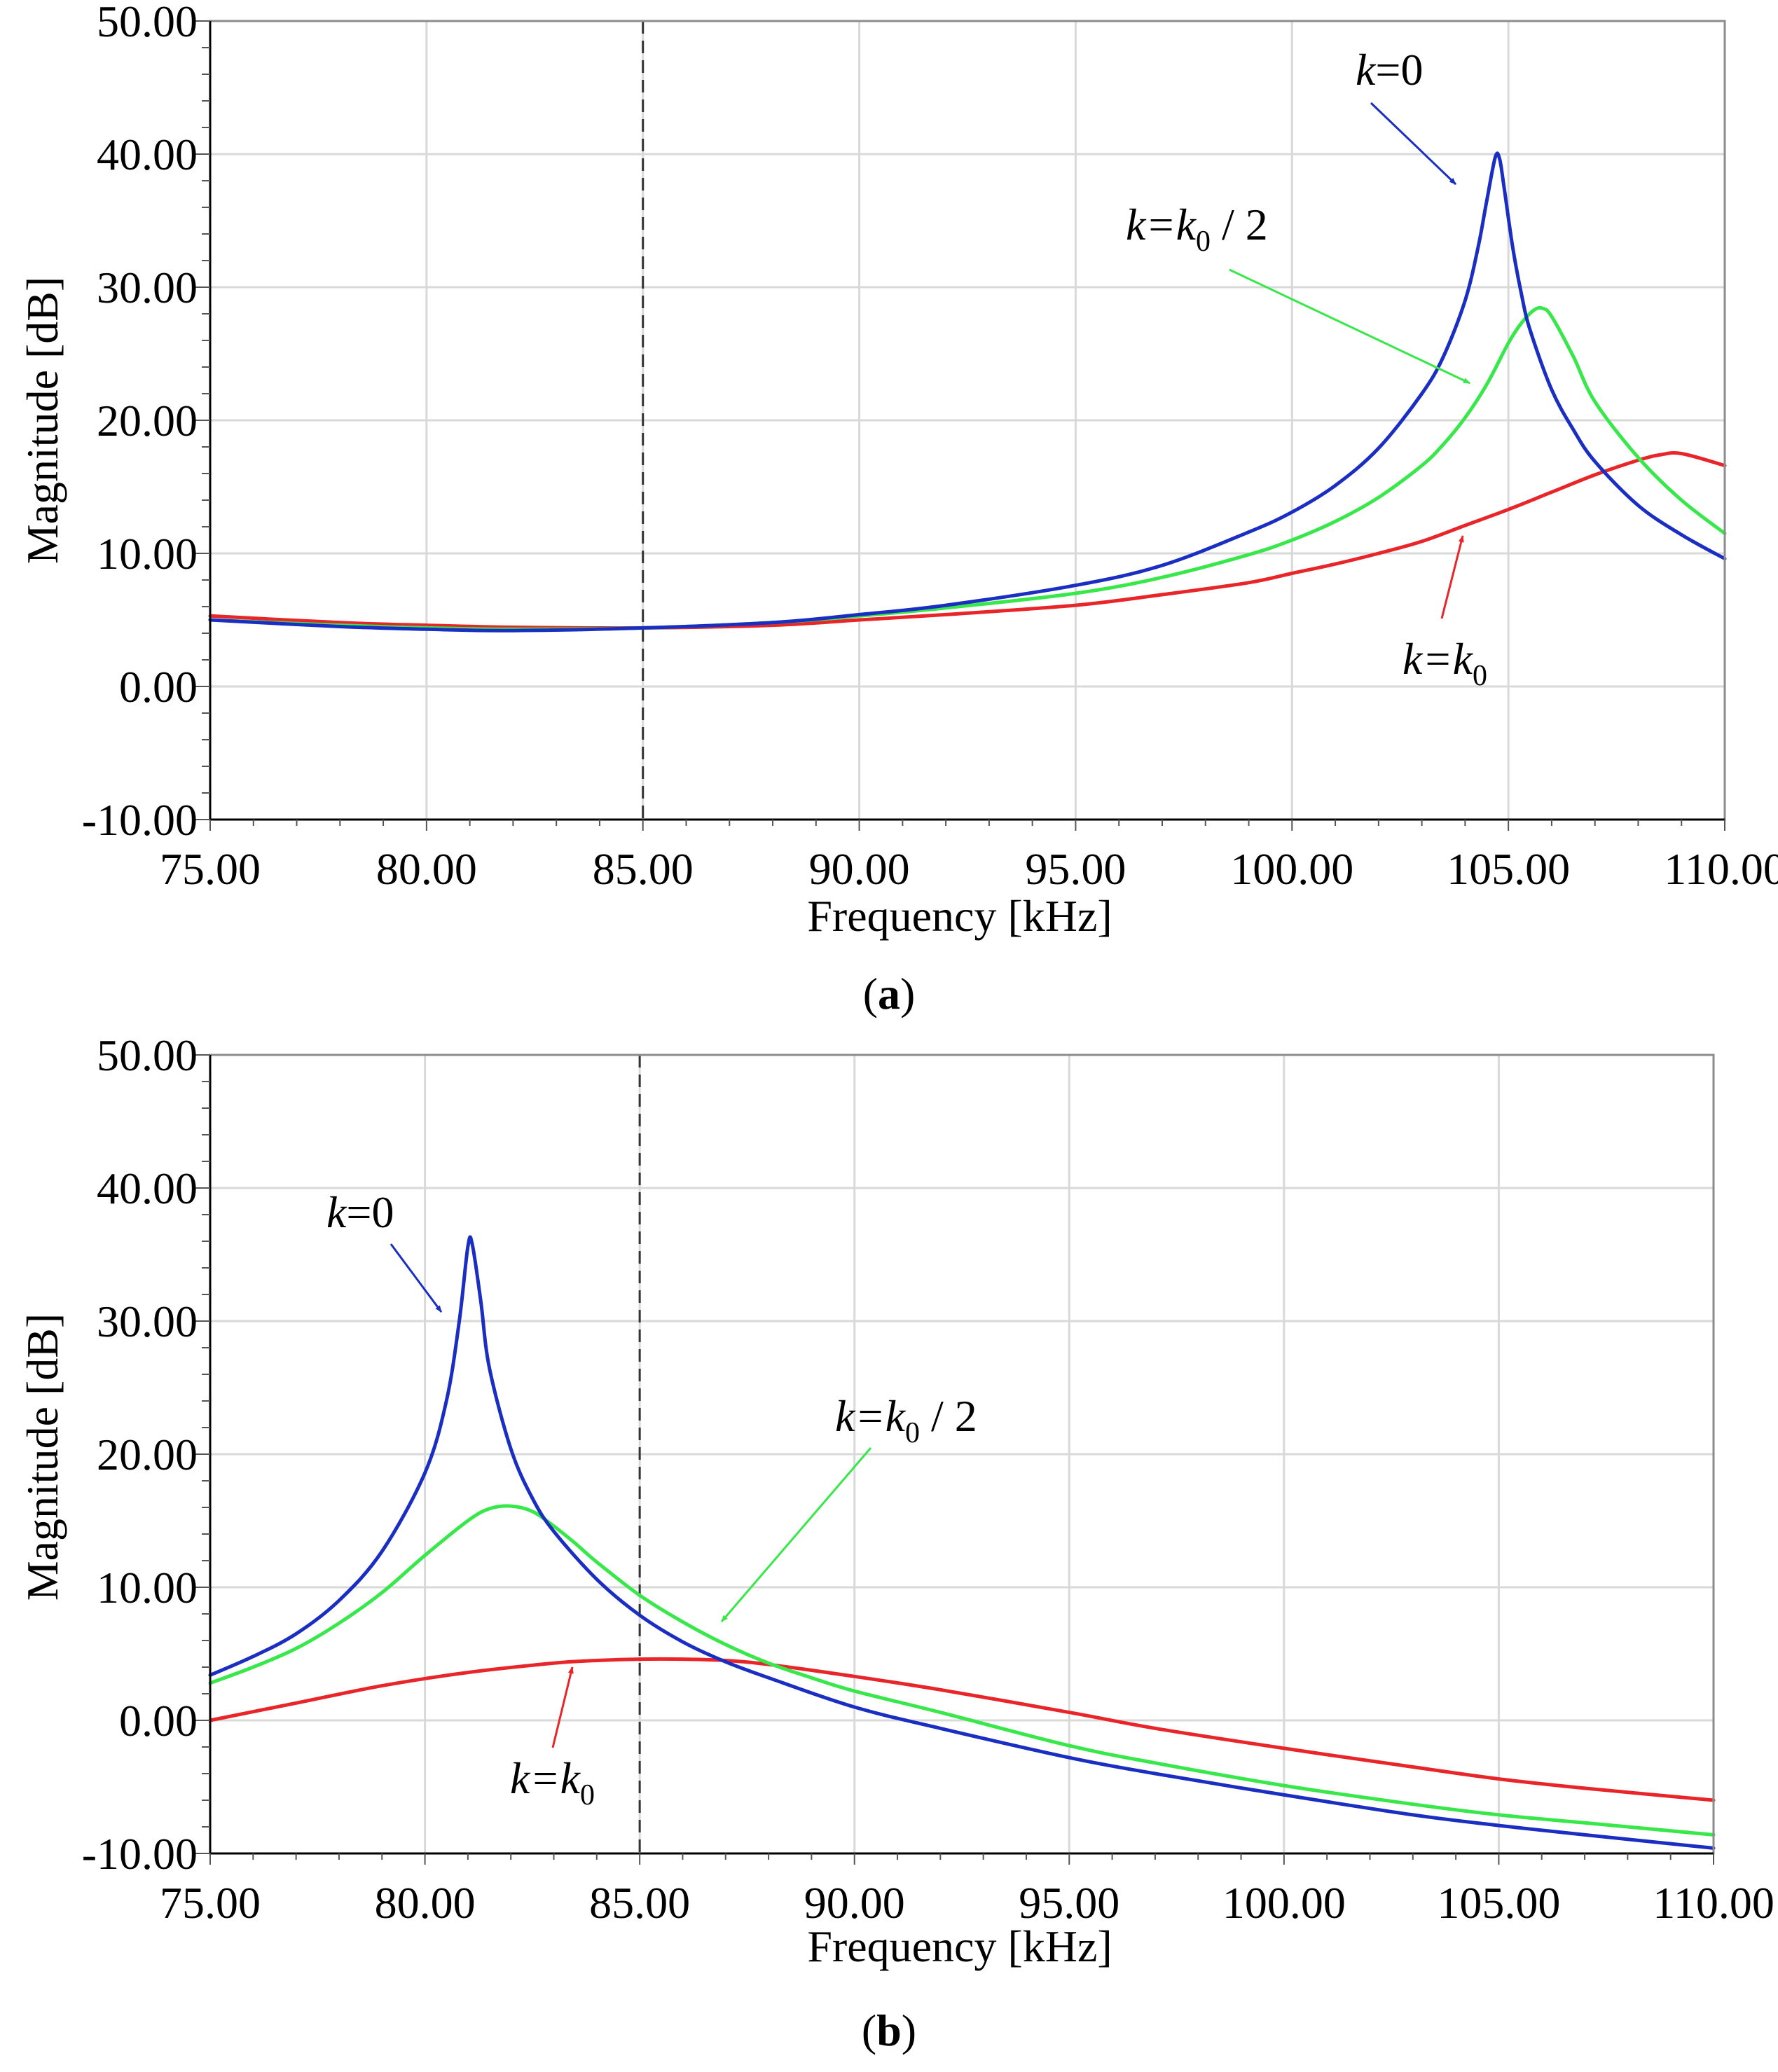  What do you see at coordinates (1197, 229) in the screenshot?
I see `panel-a-annot-k-half: k=k0 / 2` at bounding box center [1197, 229].